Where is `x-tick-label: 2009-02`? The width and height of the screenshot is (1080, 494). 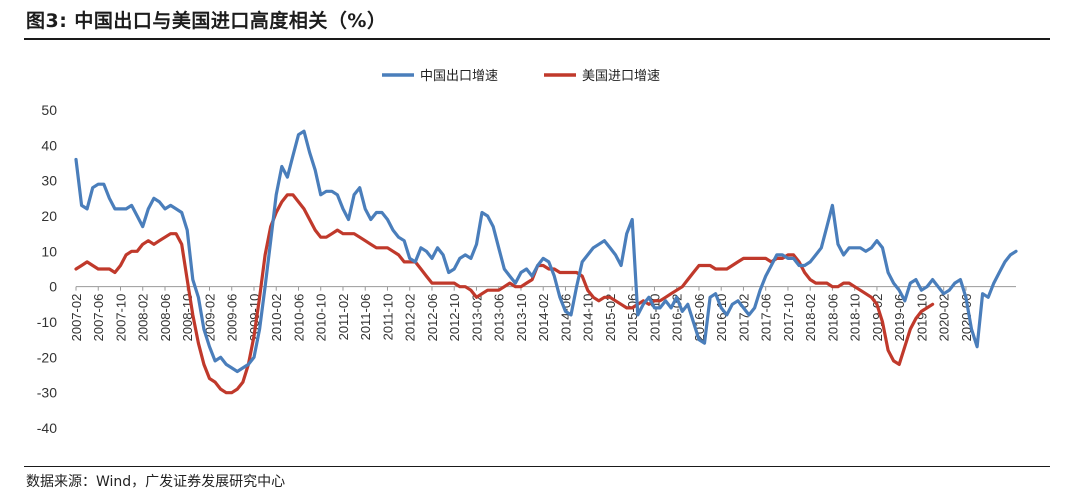 x-tick-label: 2009-02 is located at coordinates (209, 318).